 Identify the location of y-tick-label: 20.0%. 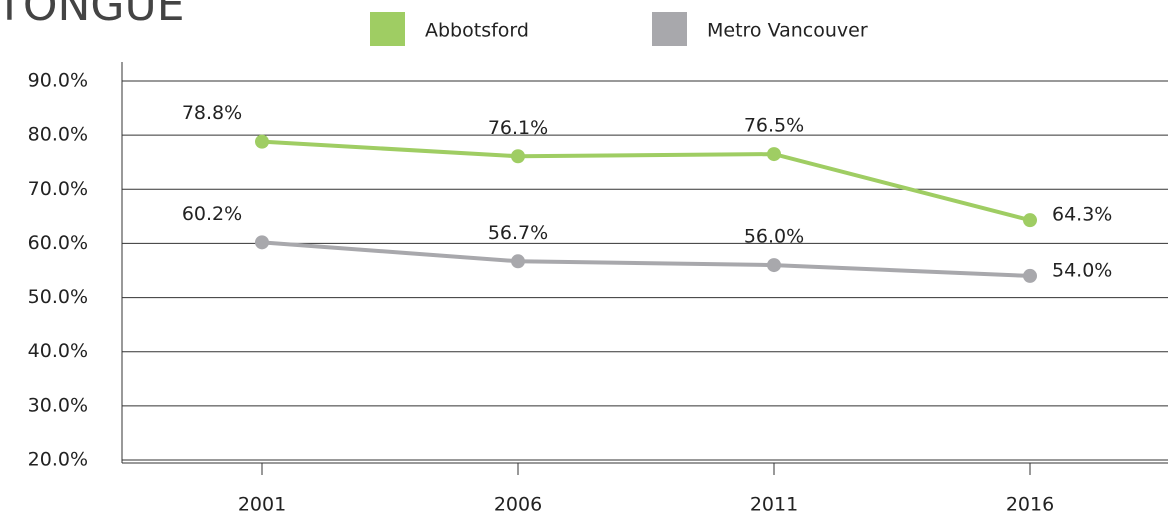
(58, 460).